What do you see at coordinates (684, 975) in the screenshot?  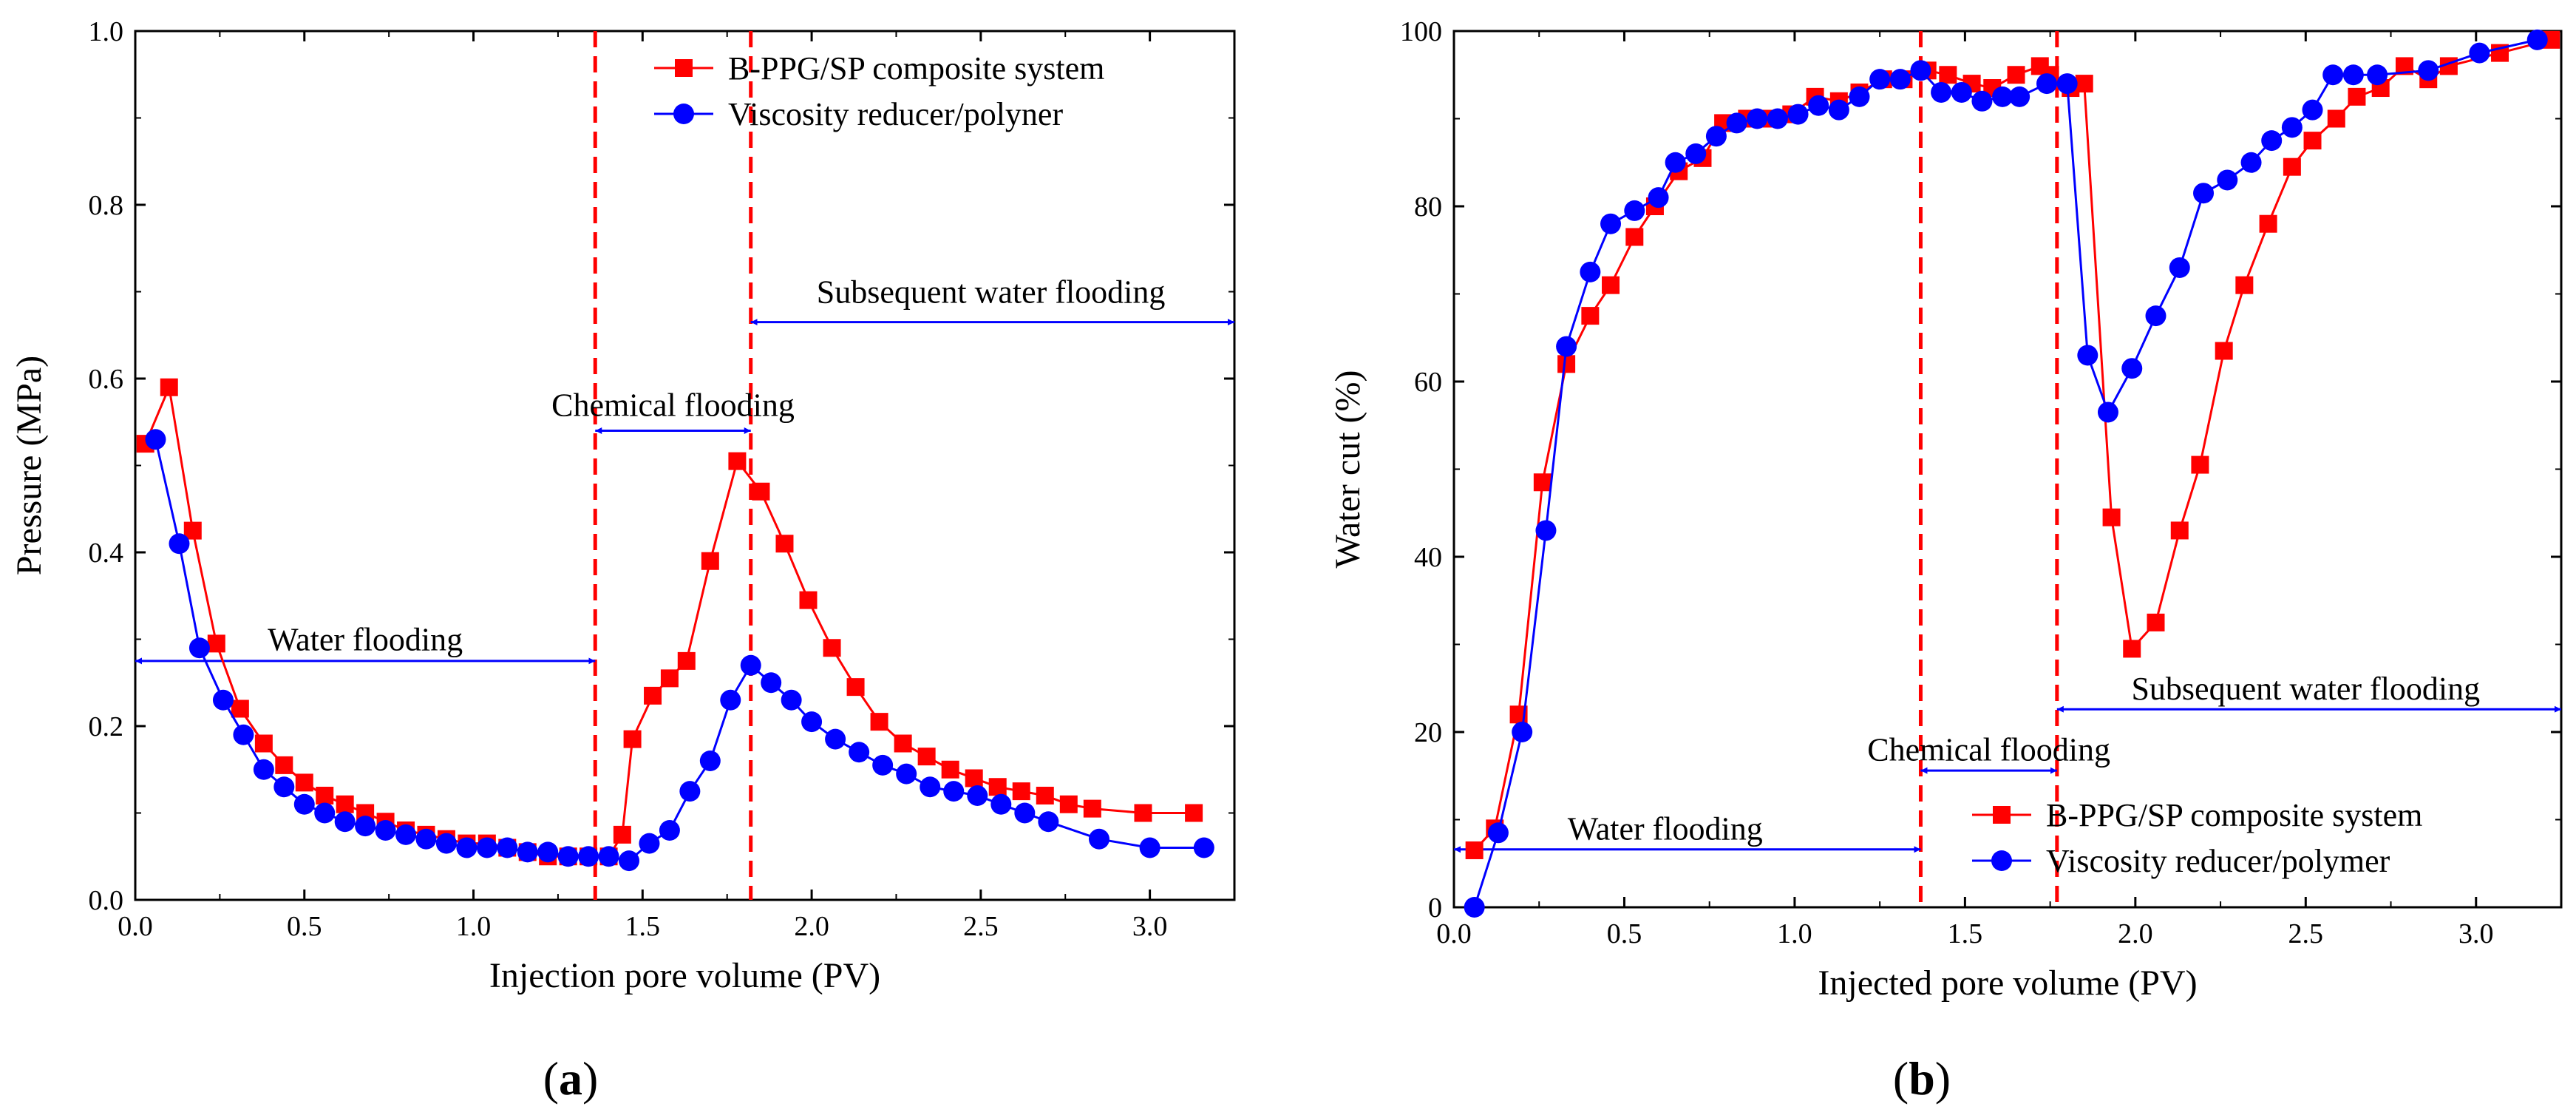 I see `x-axis-label: Injection pore volume (PV)` at bounding box center [684, 975].